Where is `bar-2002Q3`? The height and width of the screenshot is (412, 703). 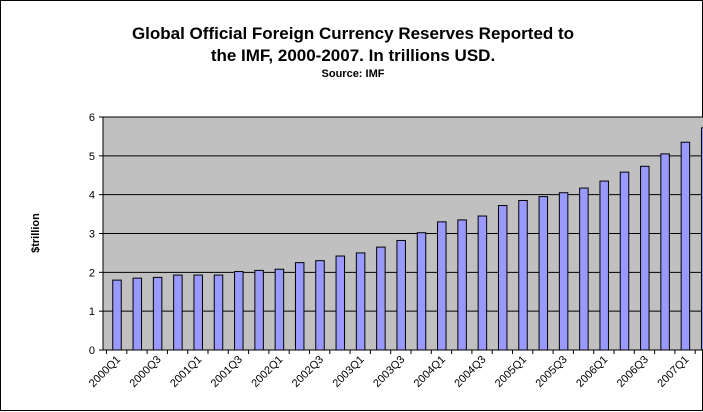 bar-2002Q3 is located at coordinates (320, 305).